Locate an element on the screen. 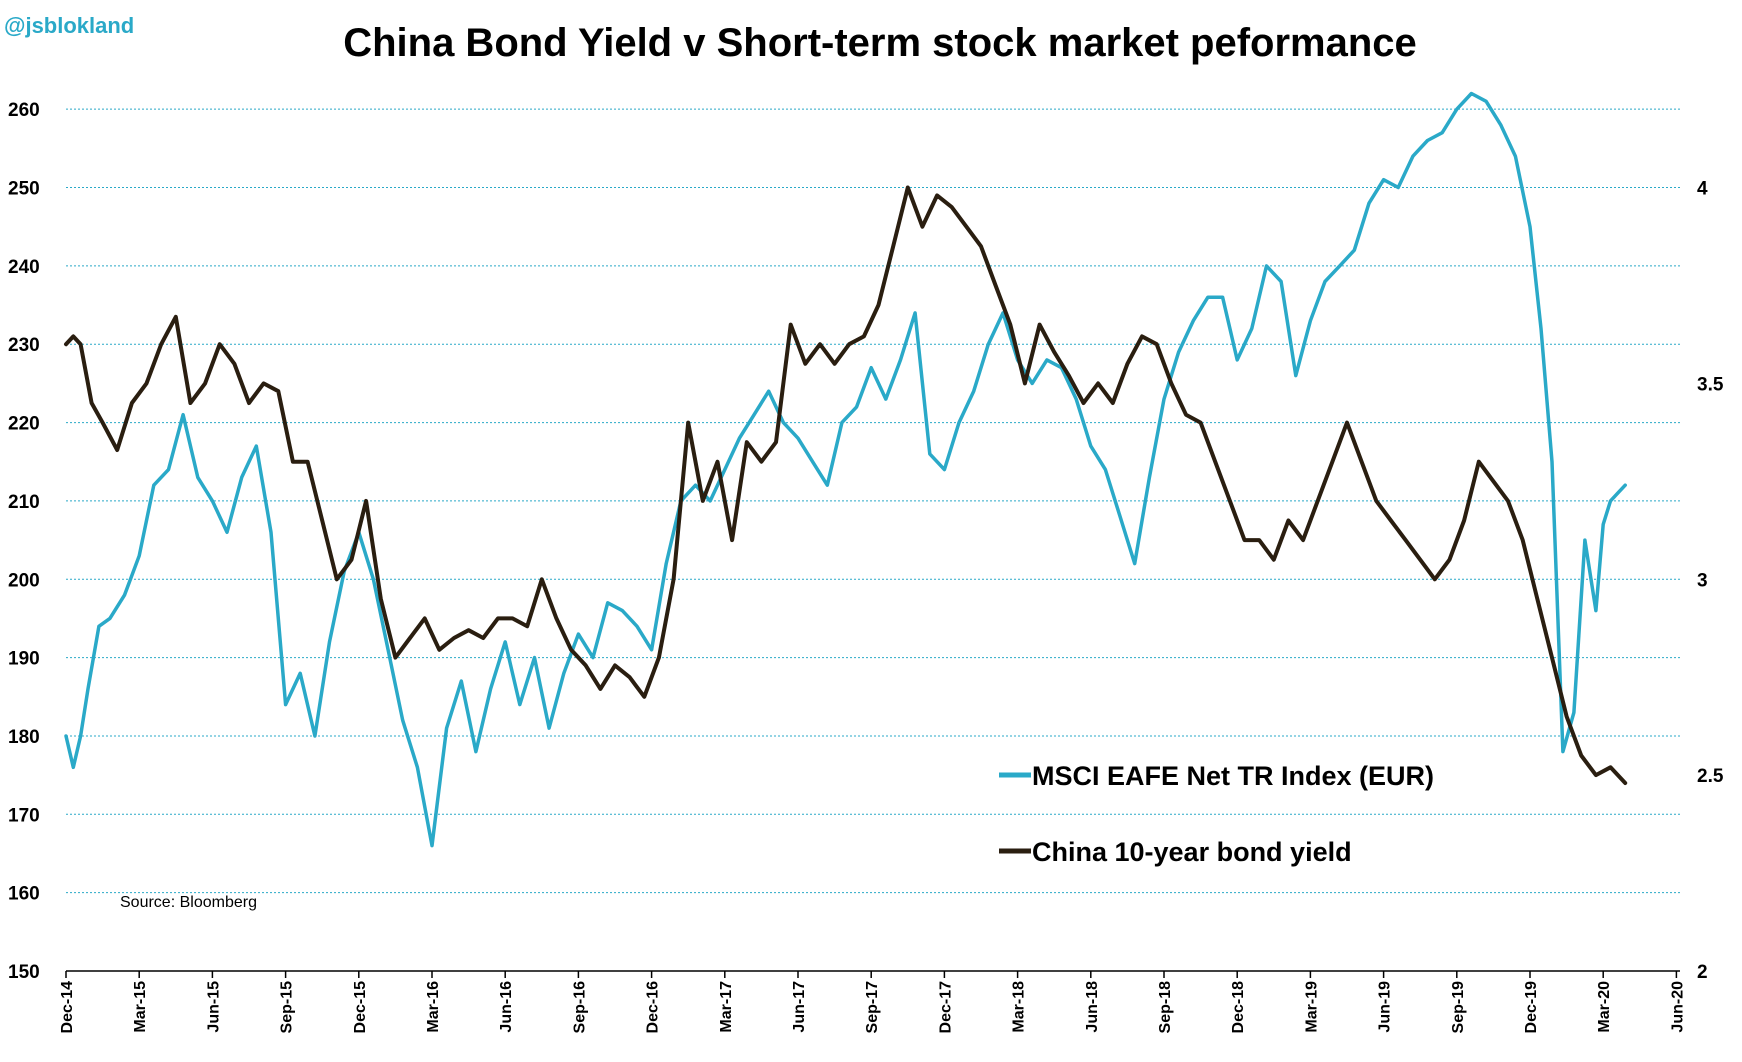 This screenshot has height=1062, width=1742. left-tick-label: 230 is located at coordinates (24, 345).